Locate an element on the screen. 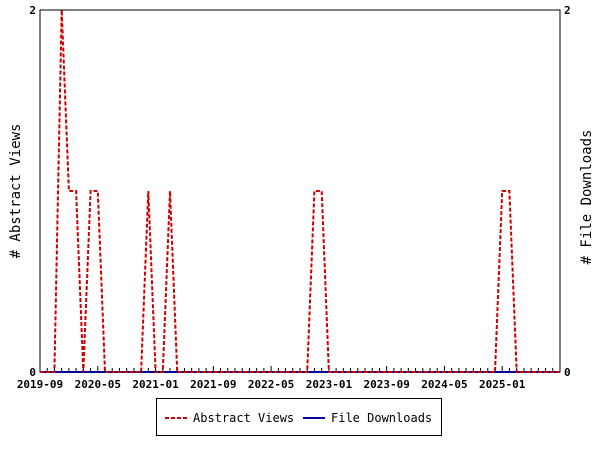 The width and height of the screenshot is (600, 450). legend-label-file-downloads: File Downloads is located at coordinates (382, 418).